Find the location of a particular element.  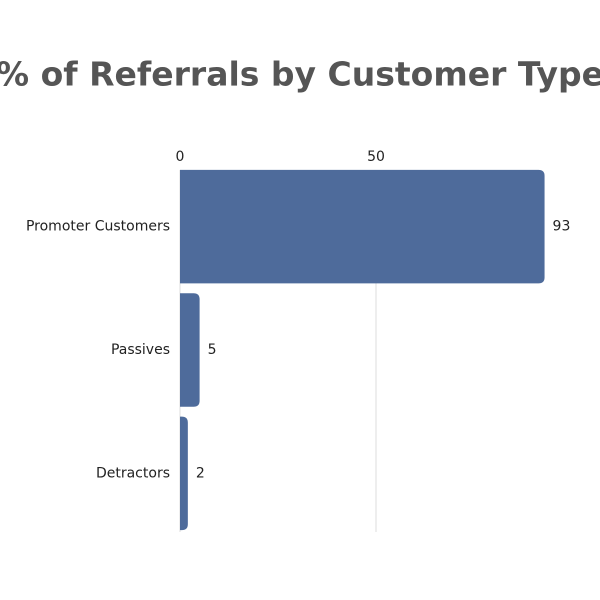

value-label: 5 is located at coordinates (212, 350).